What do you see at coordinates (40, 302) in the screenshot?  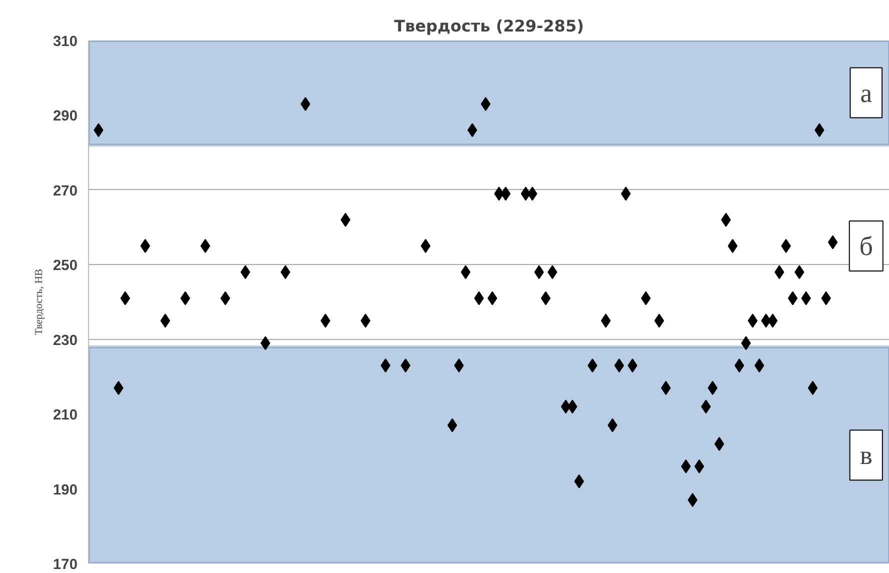 I see `y-axis-title: Твердость, НВ` at bounding box center [40, 302].